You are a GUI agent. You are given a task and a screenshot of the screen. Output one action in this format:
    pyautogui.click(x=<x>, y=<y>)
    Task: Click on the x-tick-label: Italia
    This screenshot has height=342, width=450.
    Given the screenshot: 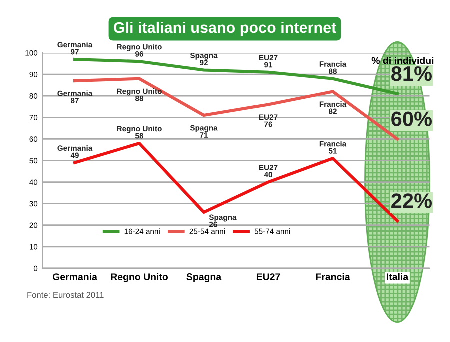 What is the action you would take?
    pyautogui.click(x=398, y=276)
    